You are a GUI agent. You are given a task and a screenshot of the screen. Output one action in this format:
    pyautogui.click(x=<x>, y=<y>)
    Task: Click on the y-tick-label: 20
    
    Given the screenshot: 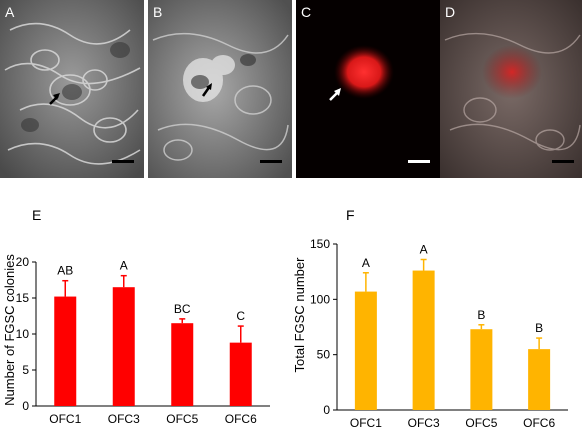 What is the action you would take?
    pyautogui.click(x=23, y=262)
    